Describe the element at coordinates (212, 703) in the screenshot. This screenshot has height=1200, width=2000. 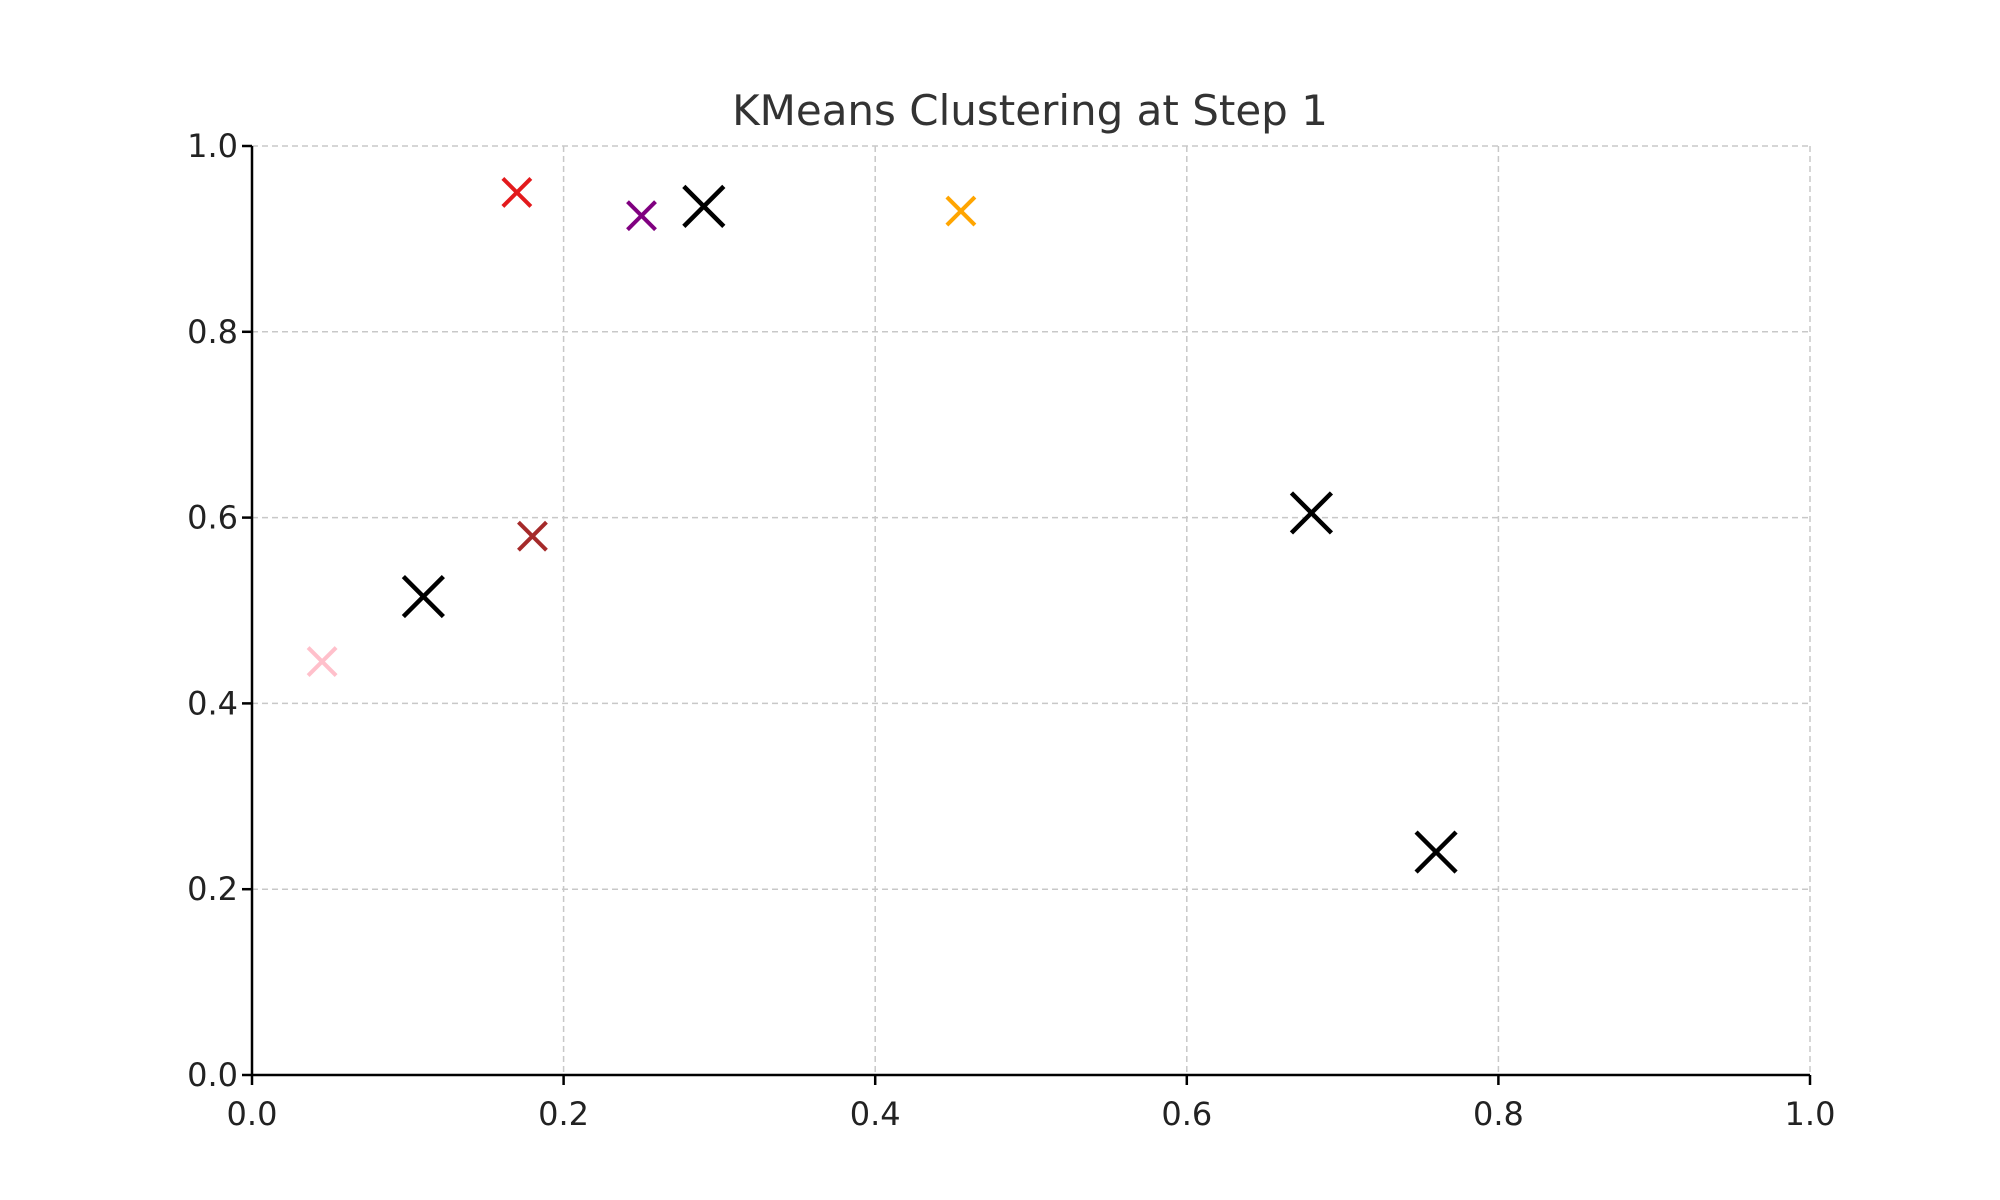
I see `y-tick-label: 0.4` at that location.